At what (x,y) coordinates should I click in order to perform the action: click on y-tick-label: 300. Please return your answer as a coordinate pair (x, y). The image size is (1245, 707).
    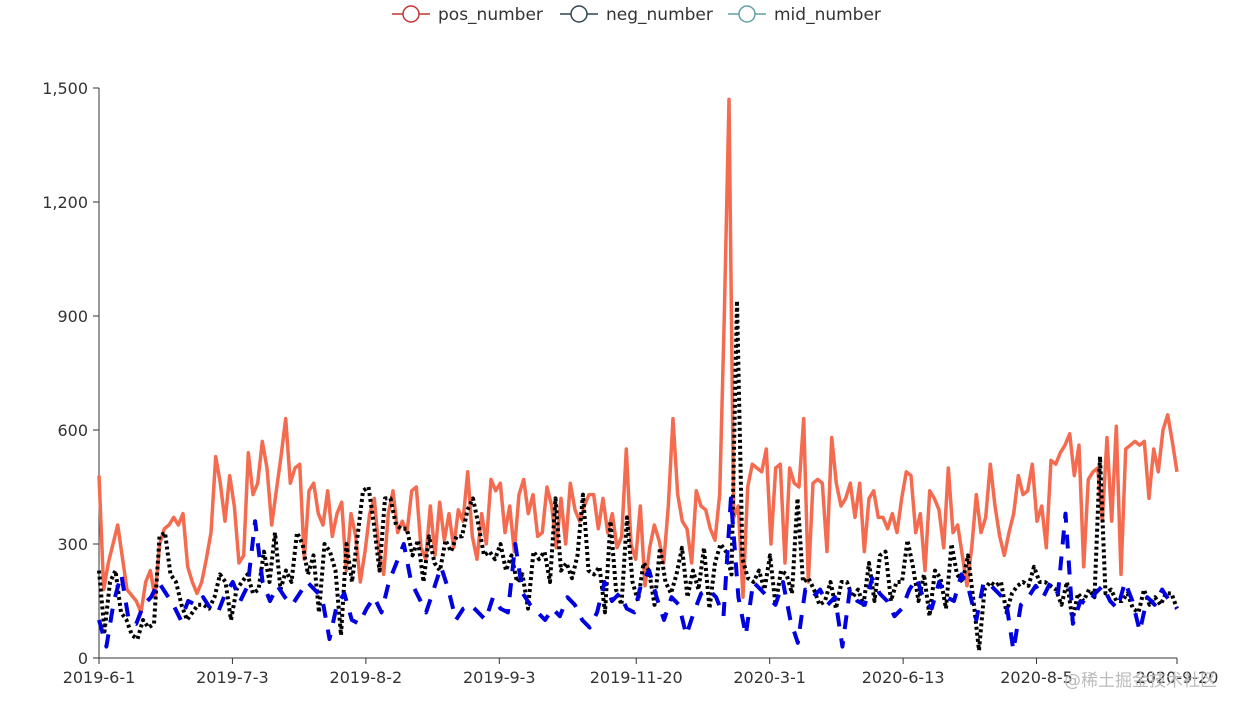
    Looking at the image, I should click on (72, 544).